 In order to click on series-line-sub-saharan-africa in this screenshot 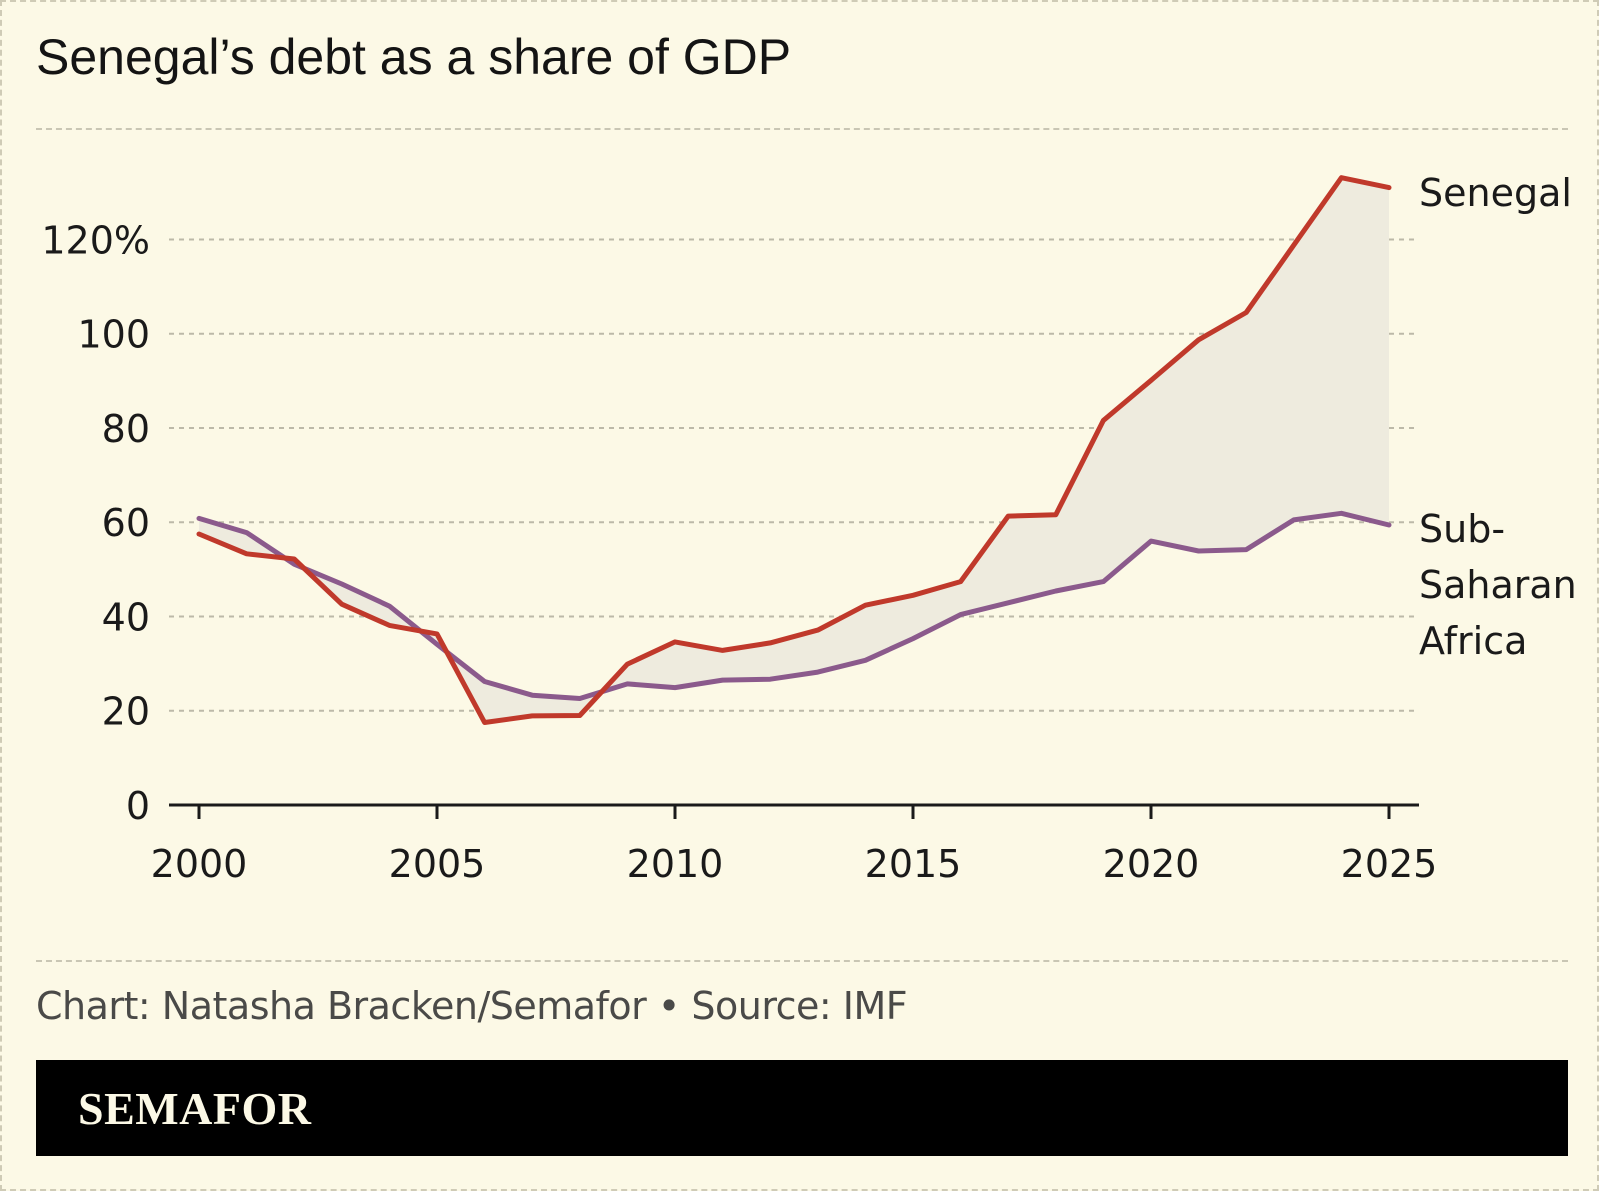, I will do `click(794, 605)`.